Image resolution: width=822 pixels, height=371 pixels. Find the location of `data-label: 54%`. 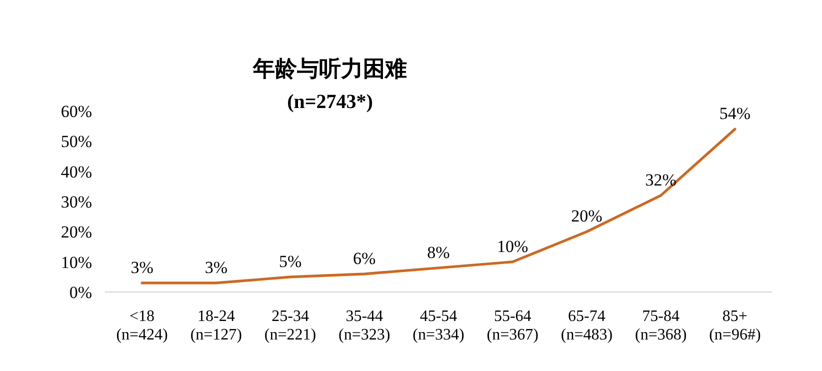

data-label: 54% is located at coordinates (735, 114).